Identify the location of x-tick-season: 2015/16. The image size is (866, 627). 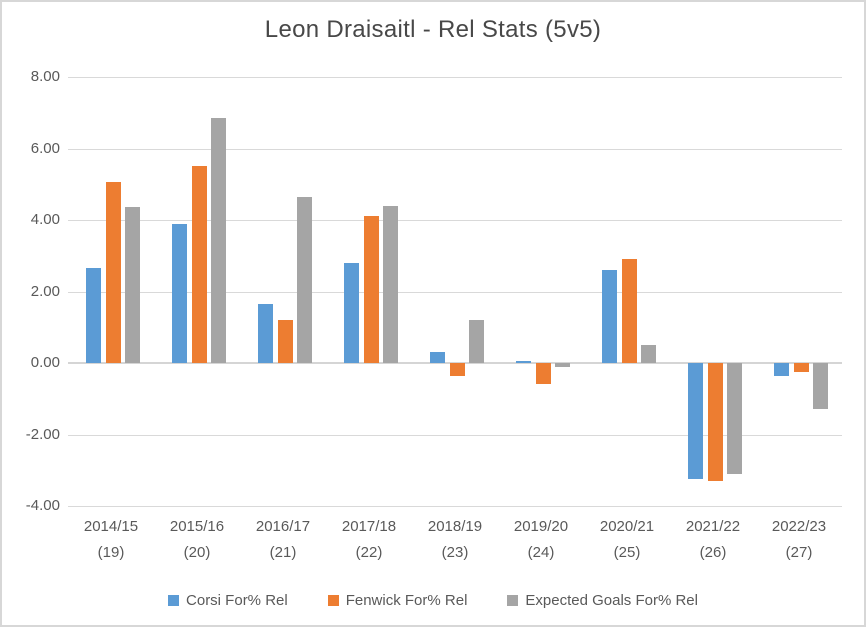
(197, 526).